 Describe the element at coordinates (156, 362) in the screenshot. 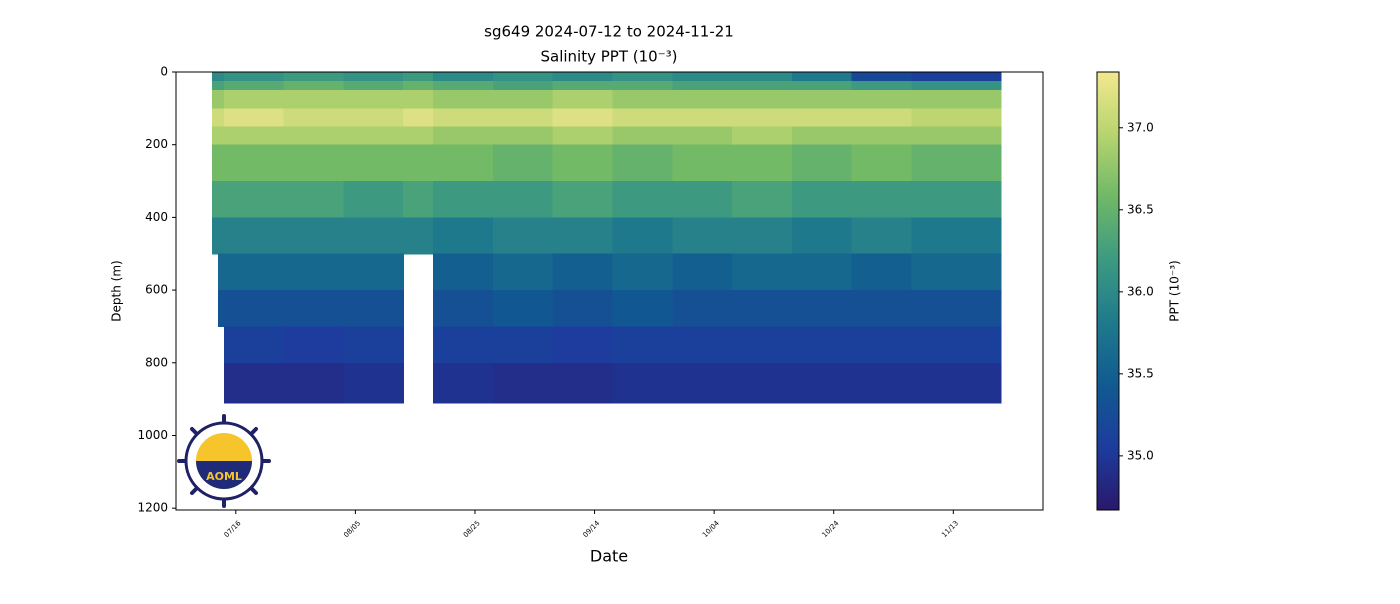

I see `y-tick-label: 800` at that location.